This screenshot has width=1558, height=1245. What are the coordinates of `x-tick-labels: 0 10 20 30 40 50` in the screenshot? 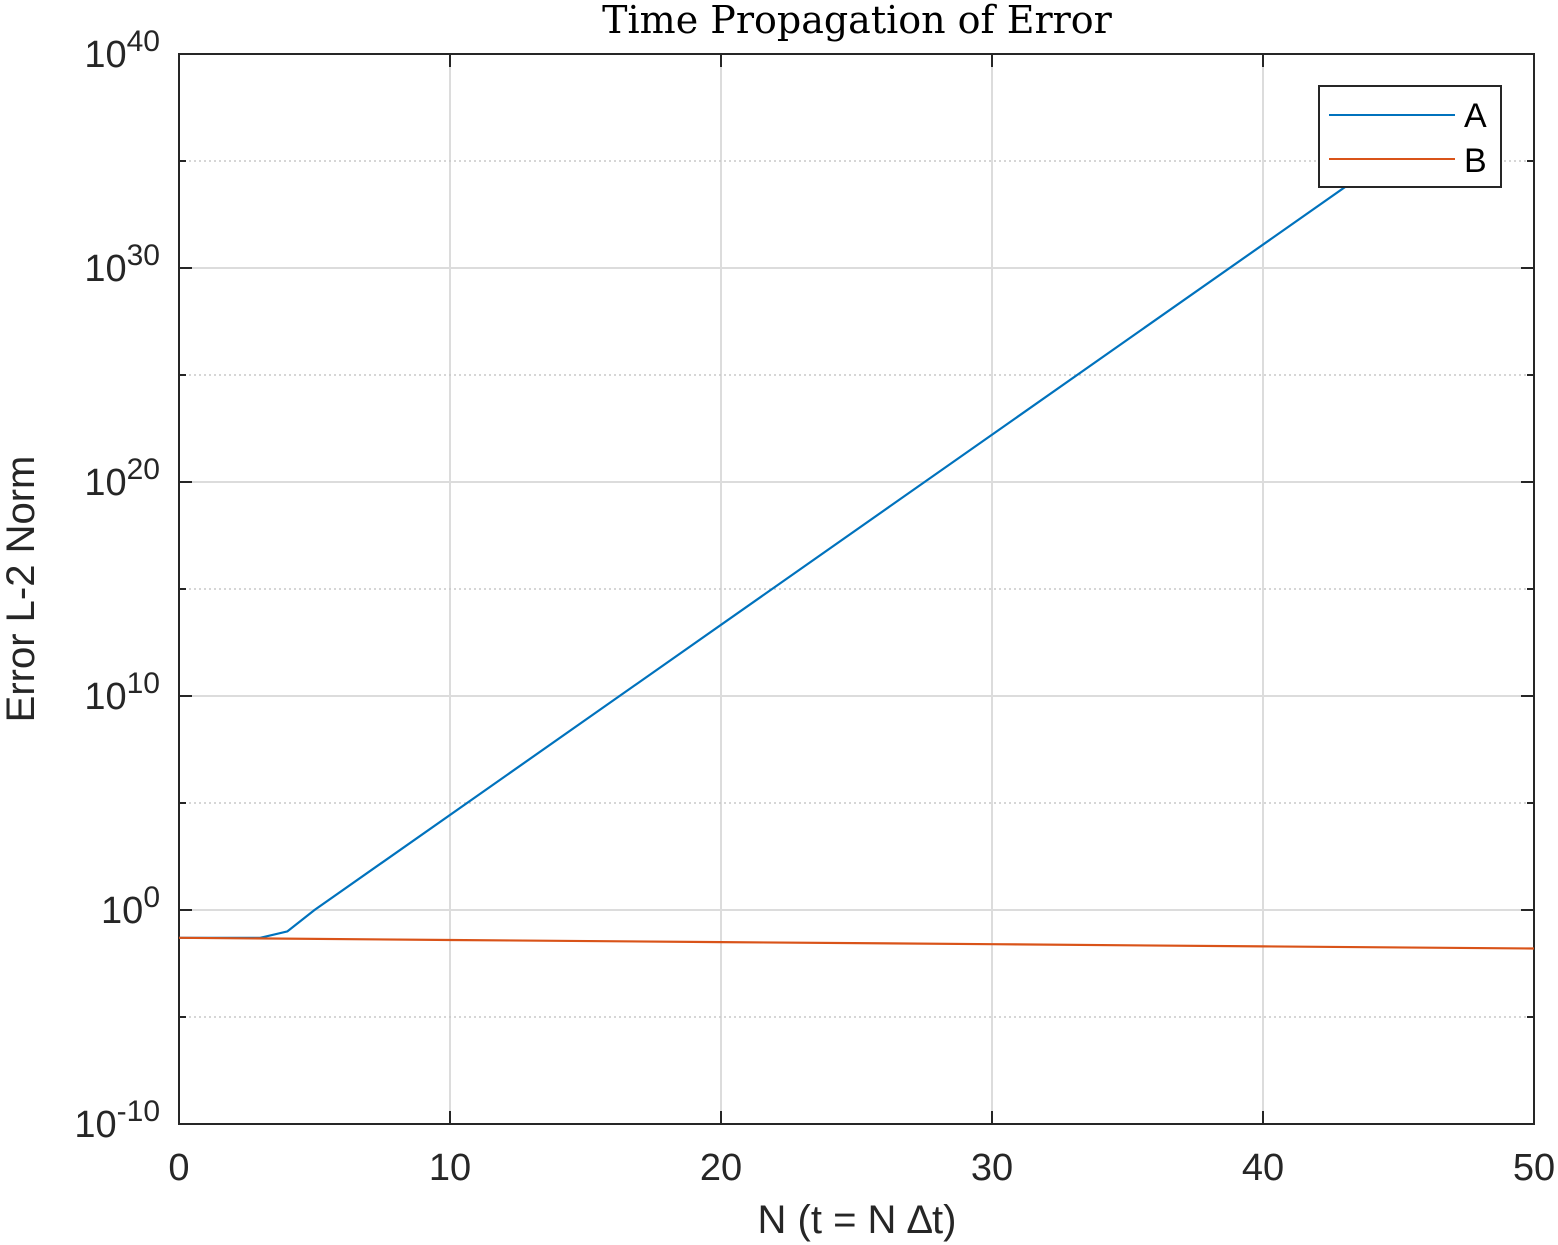 It's located at (861, 1168).